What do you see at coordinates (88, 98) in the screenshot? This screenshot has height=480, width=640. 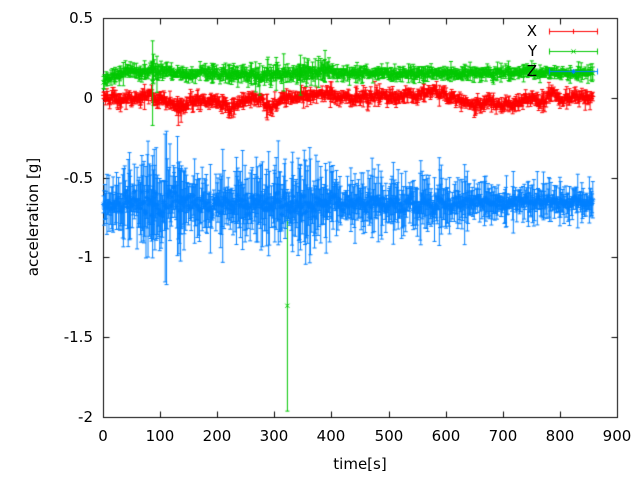 I see `y-tick-label: 0` at bounding box center [88, 98].